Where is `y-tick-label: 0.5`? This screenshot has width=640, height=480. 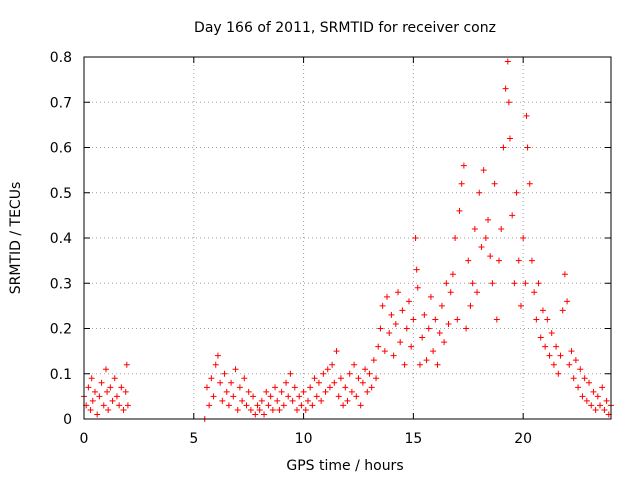 y-tick-label: 0.5 is located at coordinates (61, 194).